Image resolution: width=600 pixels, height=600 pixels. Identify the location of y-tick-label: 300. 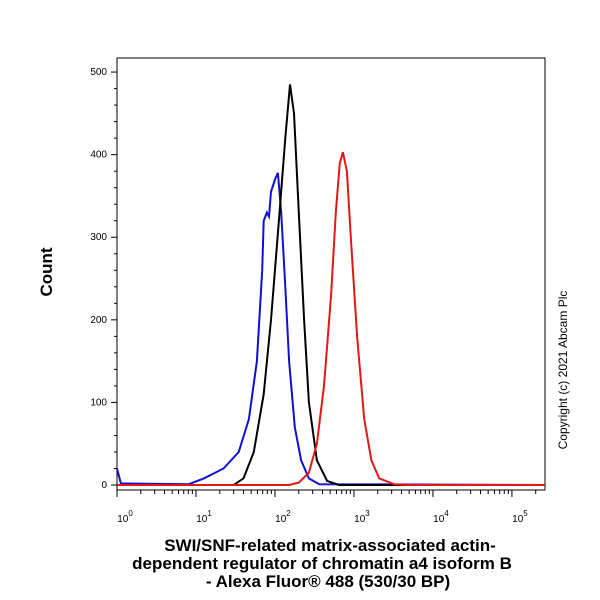
(98, 237).